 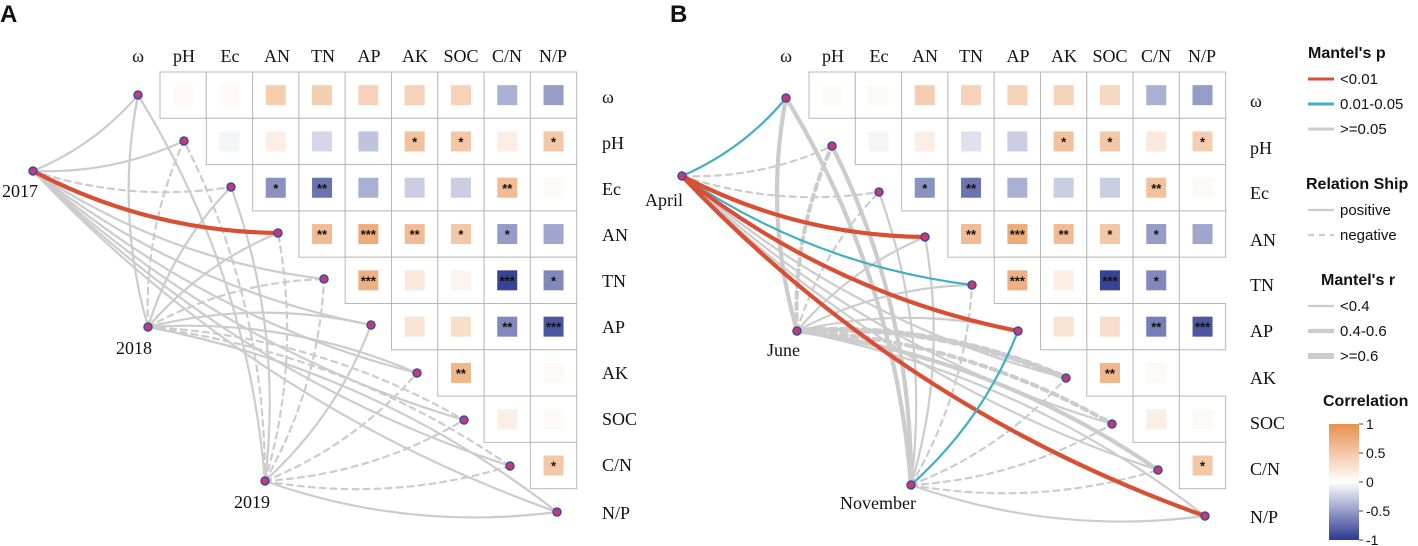 I want to click on legend-label: 0.4-0.6, so click(x=1363, y=331).